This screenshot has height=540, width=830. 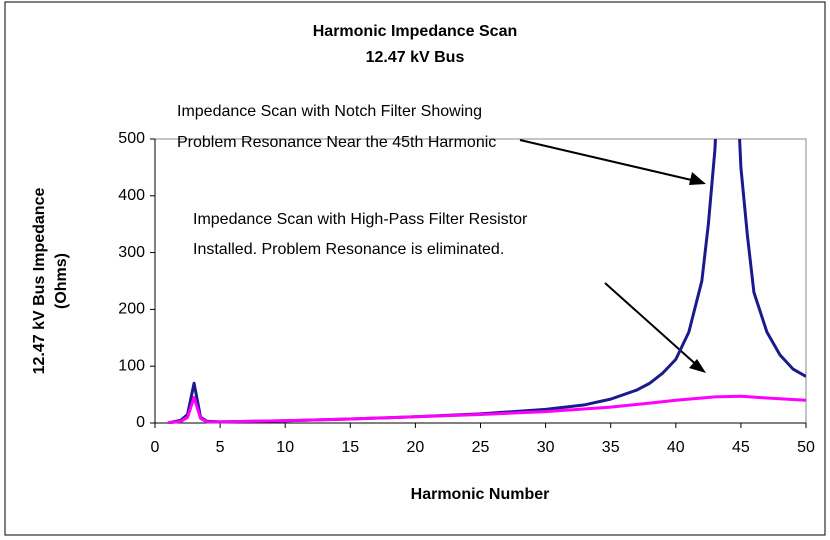 I want to click on x-tick-label: 40, so click(x=676, y=447).